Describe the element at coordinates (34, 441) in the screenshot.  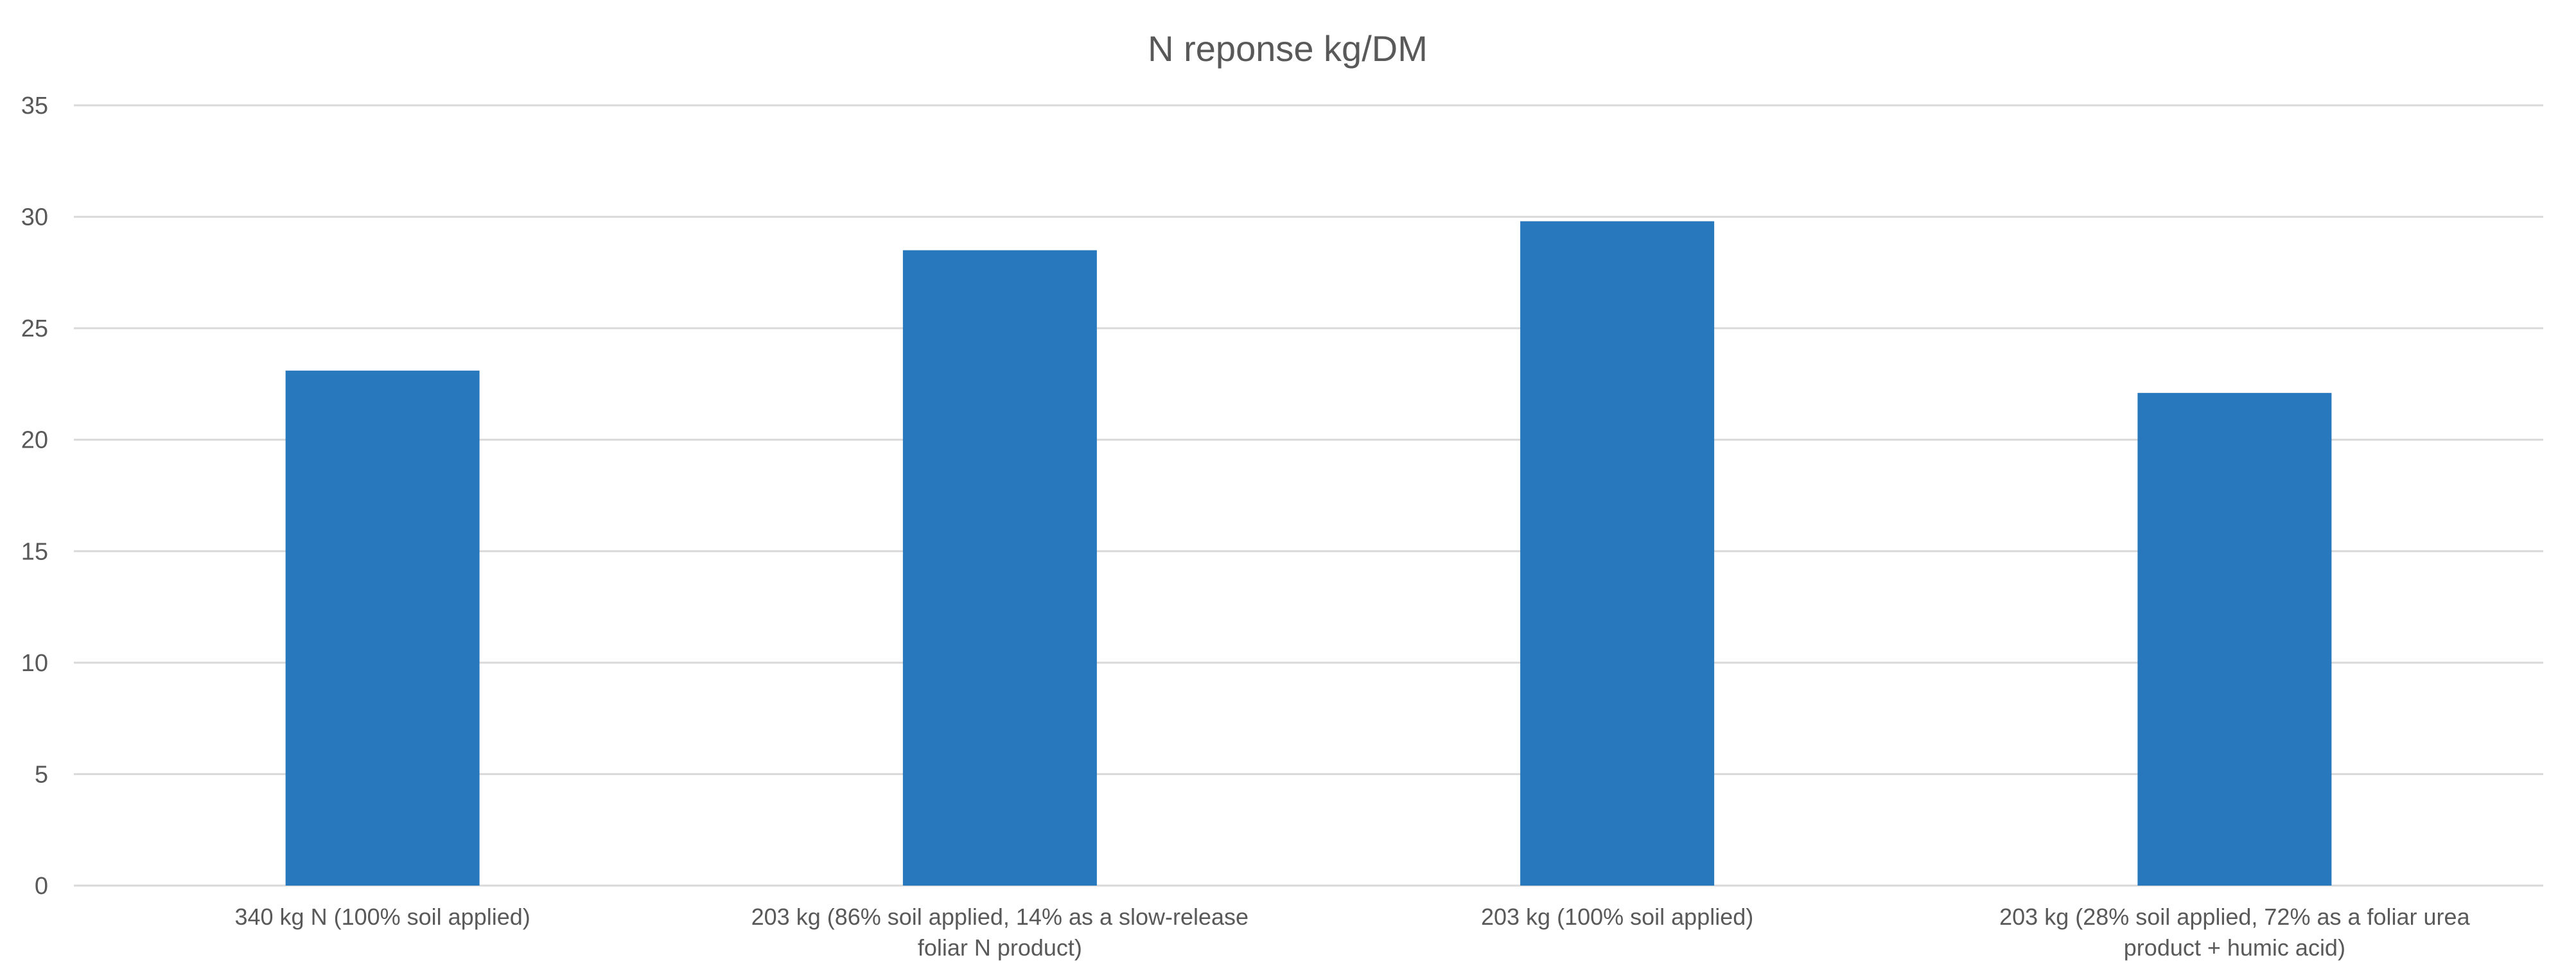
I see `y-tick-label: 20` at that location.